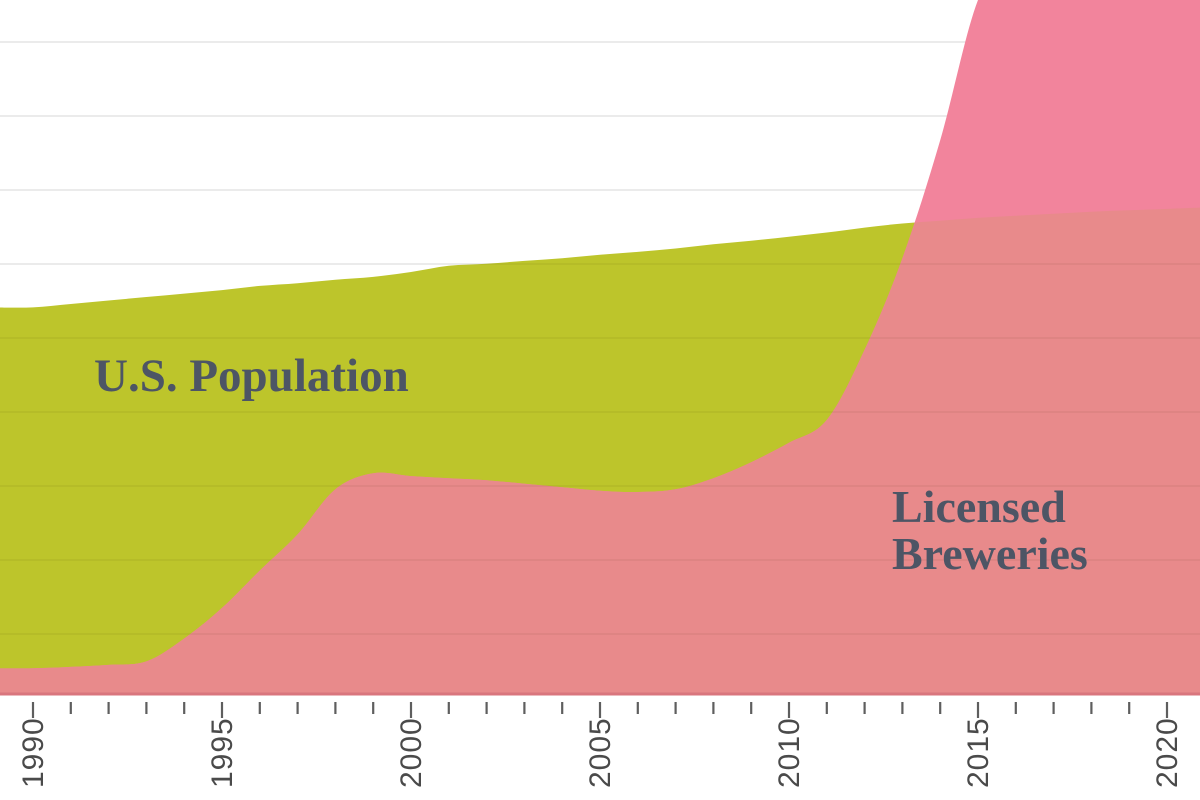 The height and width of the screenshot is (800, 1200). What do you see at coordinates (789, 752) in the screenshot?
I see `x-axis-tick-label: 2010` at bounding box center [789, 752].